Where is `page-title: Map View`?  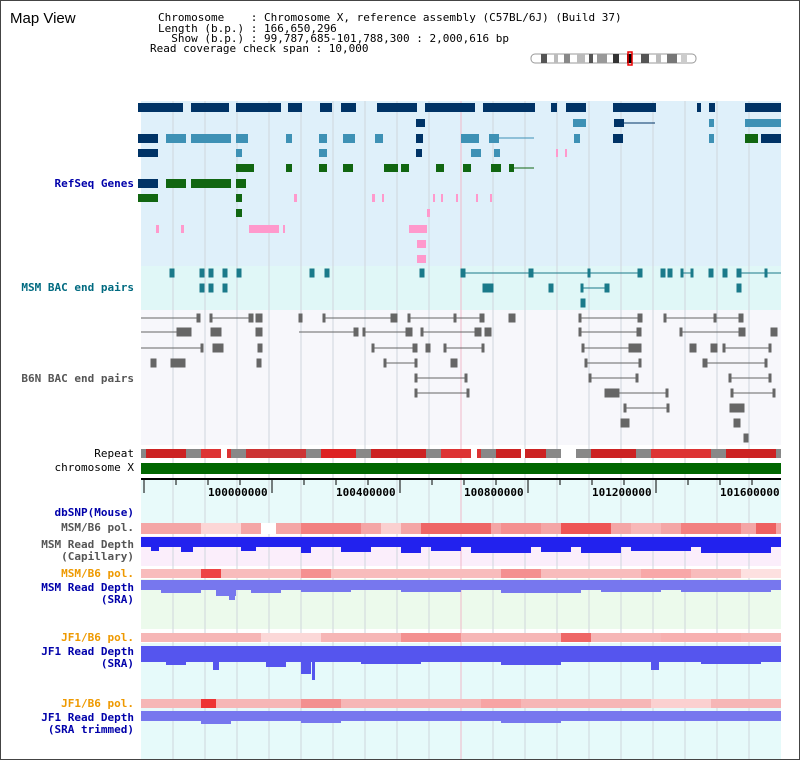
page-title: Map View is located at coordinates (43, 18).